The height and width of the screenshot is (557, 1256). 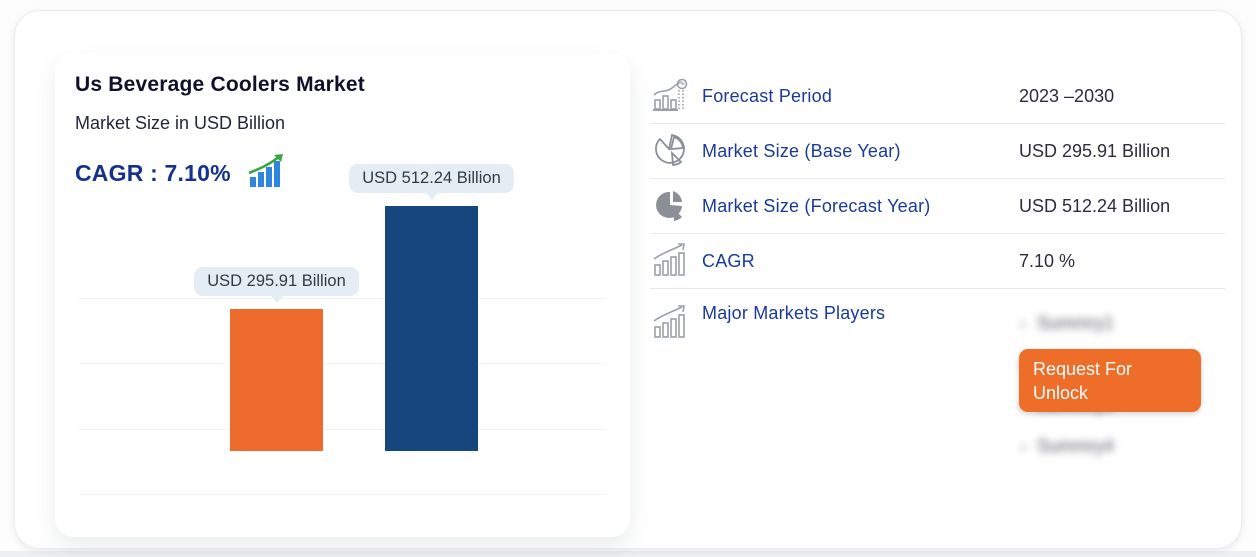 I want to click on pie-filled-icon, so click(x=676, y=206).